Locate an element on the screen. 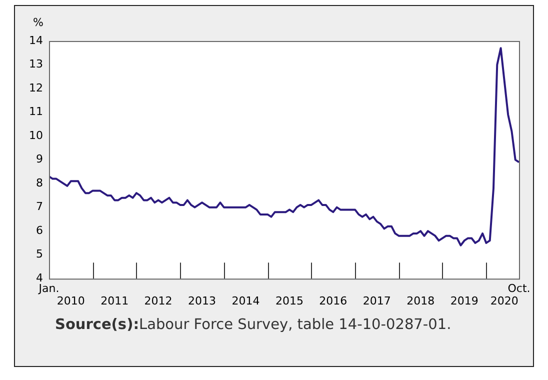  y-tick-label: 7 is located at coordinates (39, 207).